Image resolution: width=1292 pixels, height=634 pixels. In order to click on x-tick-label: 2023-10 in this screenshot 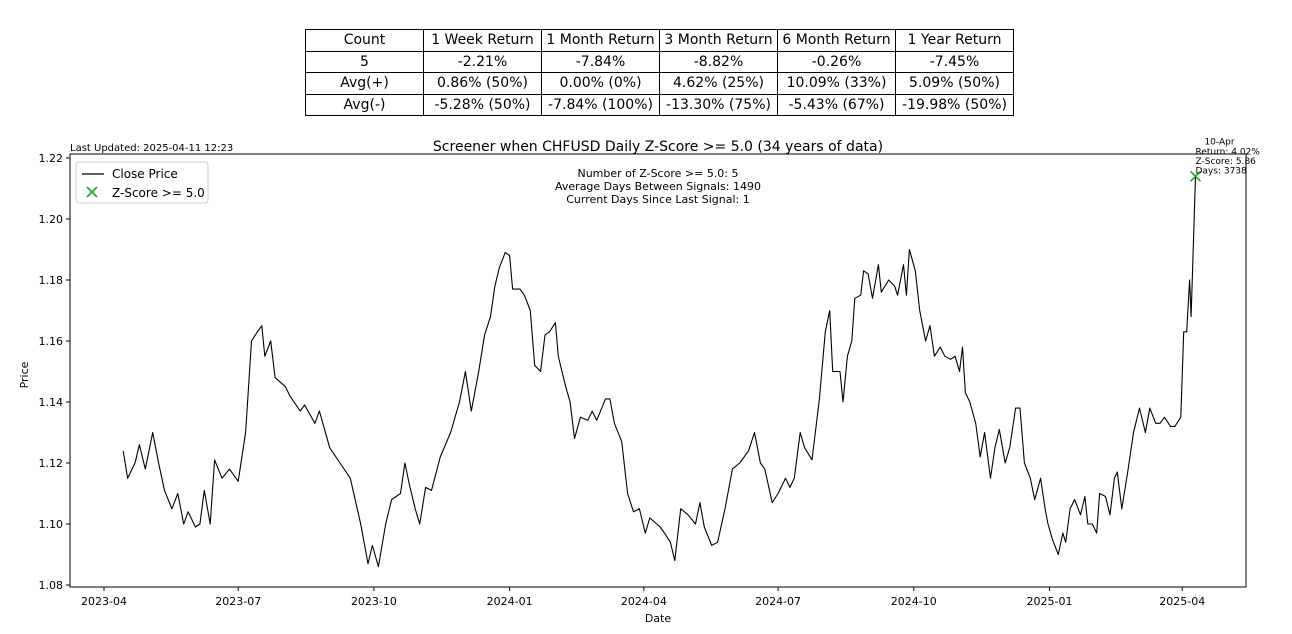, I will do `click(374, 601)`.